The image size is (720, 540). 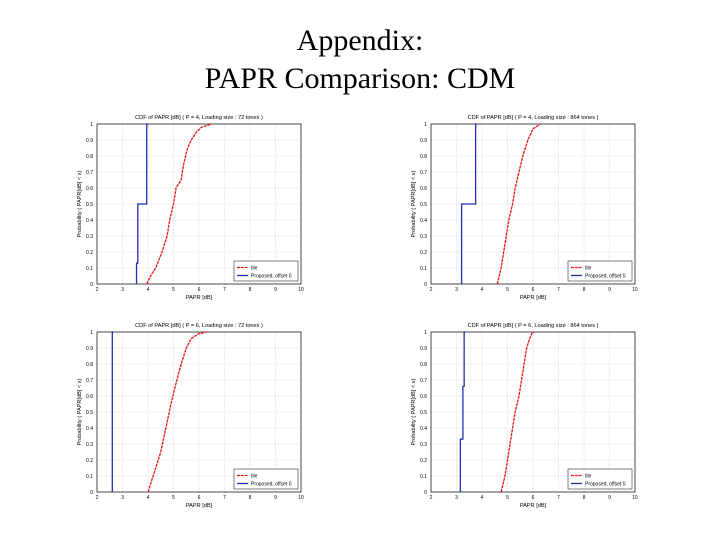 What do you see at coordinates (360, 78) in the screenshot?
I see `slide-title-line-2: PAPR Comparison: CDM` at bounding box center [360, 78].